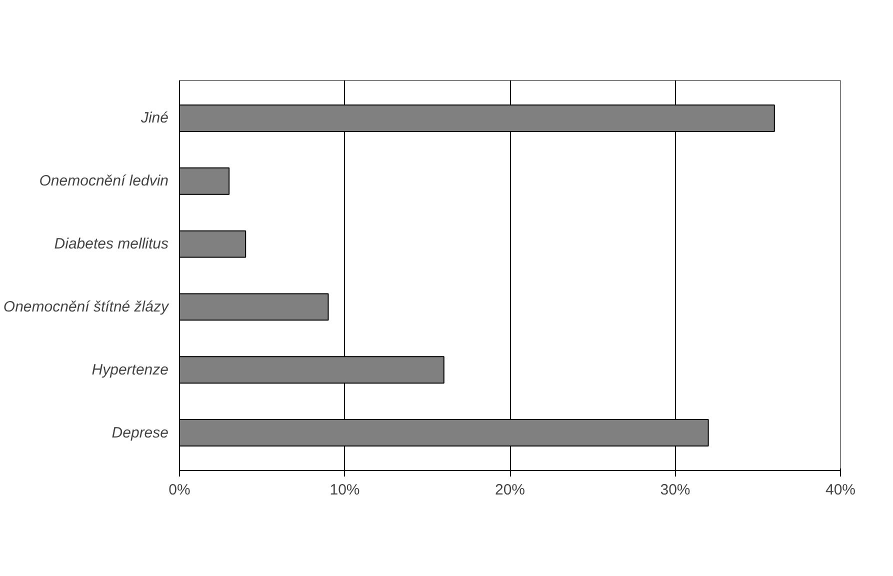 This screenshot has height=576, width=893. Describe the element at coordinates (510, 490) in the screenshot. I see `x-tick-label: 20%` at that location.